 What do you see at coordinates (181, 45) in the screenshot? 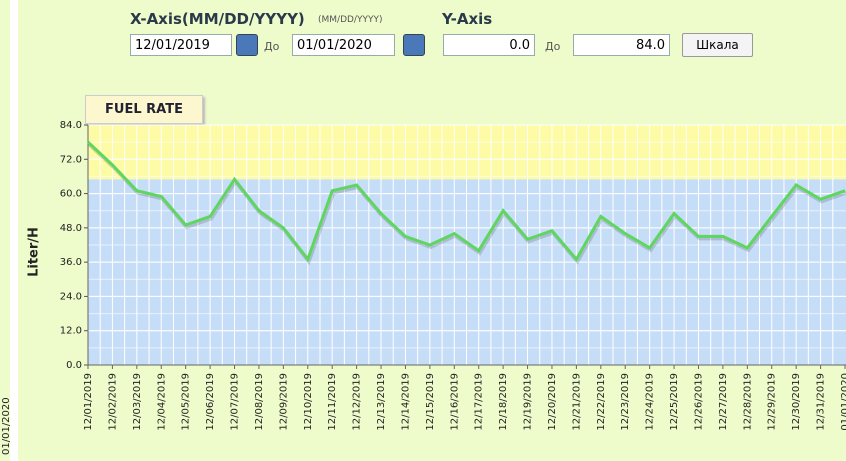
I see `date-from-input: 12/01/2019` at bounding box center [181, 45].